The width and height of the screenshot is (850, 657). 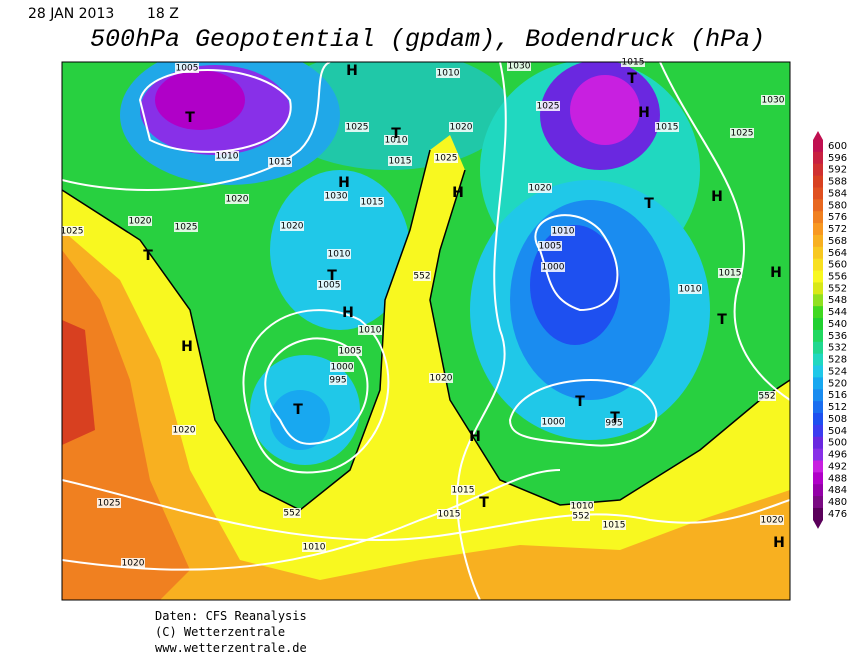 What do you see at coordinates (837, 288) in the screenshot?
I see `colorbar-label: 552` at bounding box center [837, 288].